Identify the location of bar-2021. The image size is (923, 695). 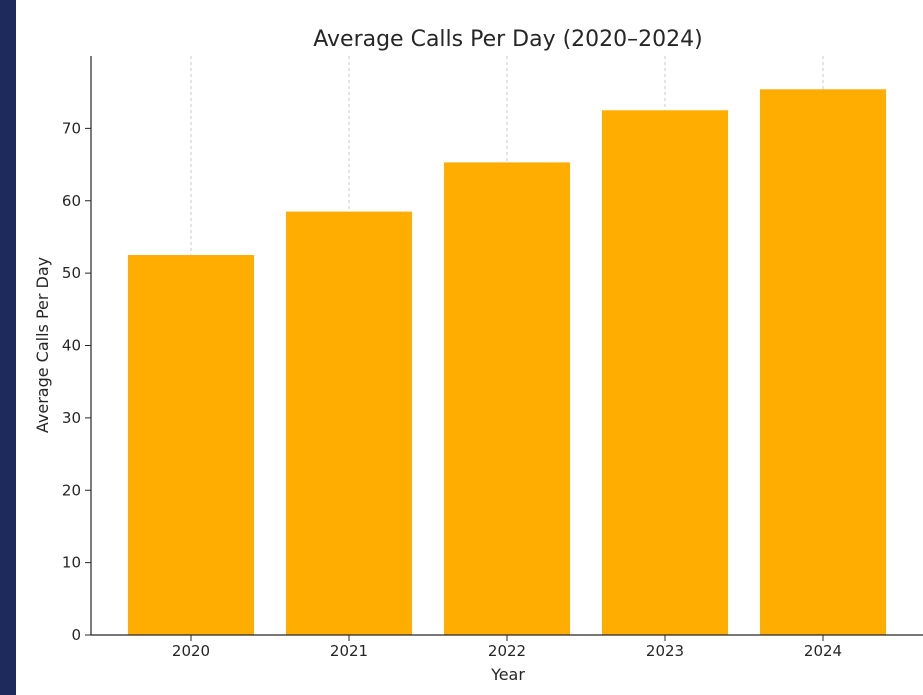
(349, 423).